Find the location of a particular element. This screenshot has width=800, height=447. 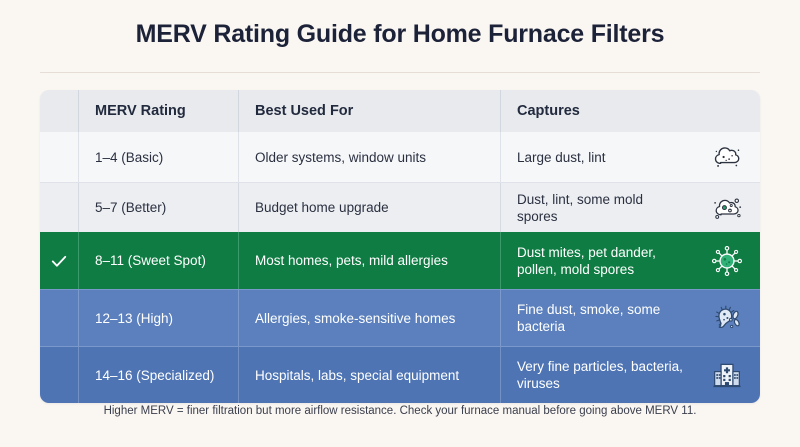

bacteria-icon is located at coordinates (727, 318).